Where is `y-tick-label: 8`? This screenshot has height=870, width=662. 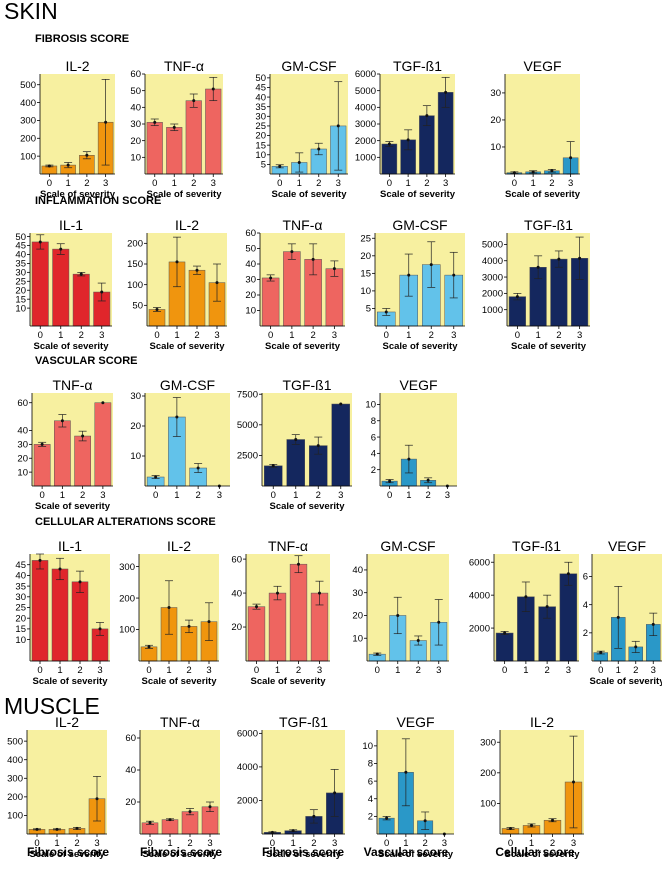 y-tick-label: 8 is located at coordinates (373, 421).